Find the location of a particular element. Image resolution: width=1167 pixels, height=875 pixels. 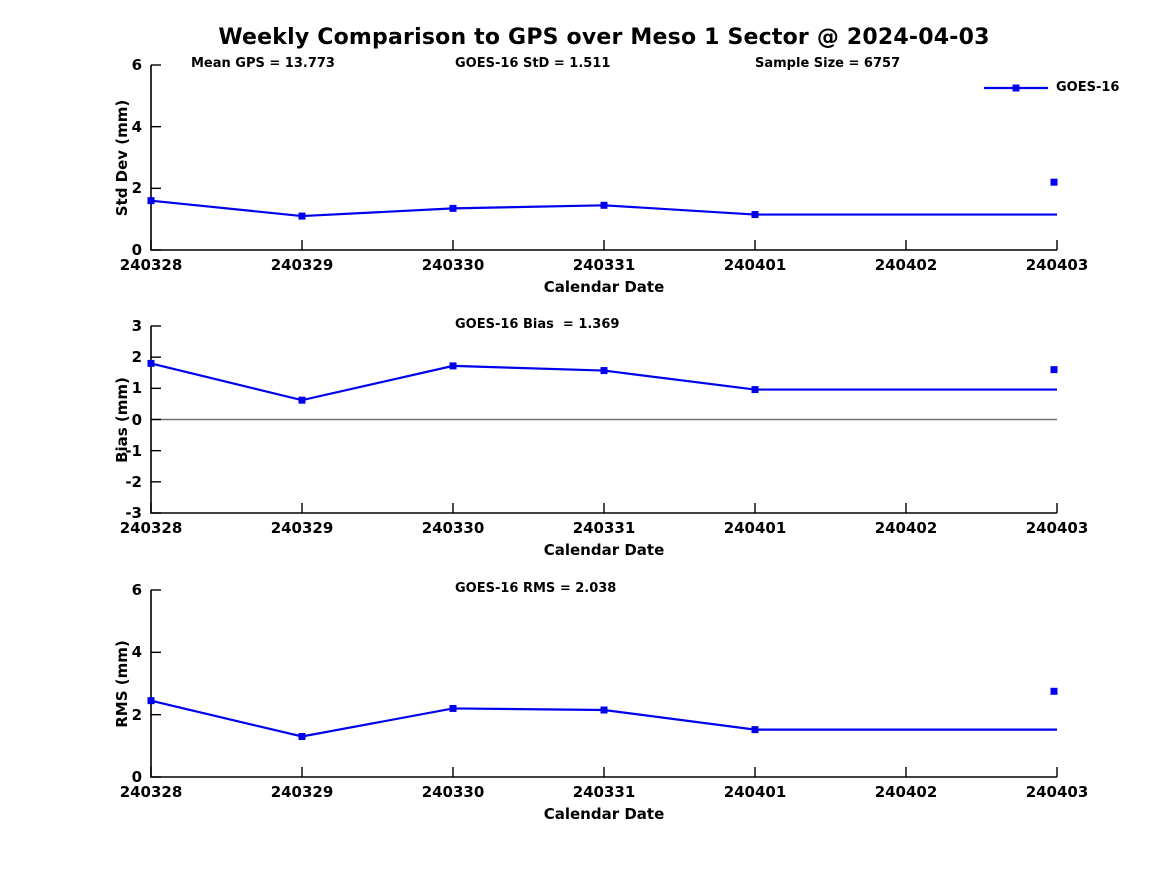

annotation: Sample Size = 6757 is located at coordinates (828, 63).